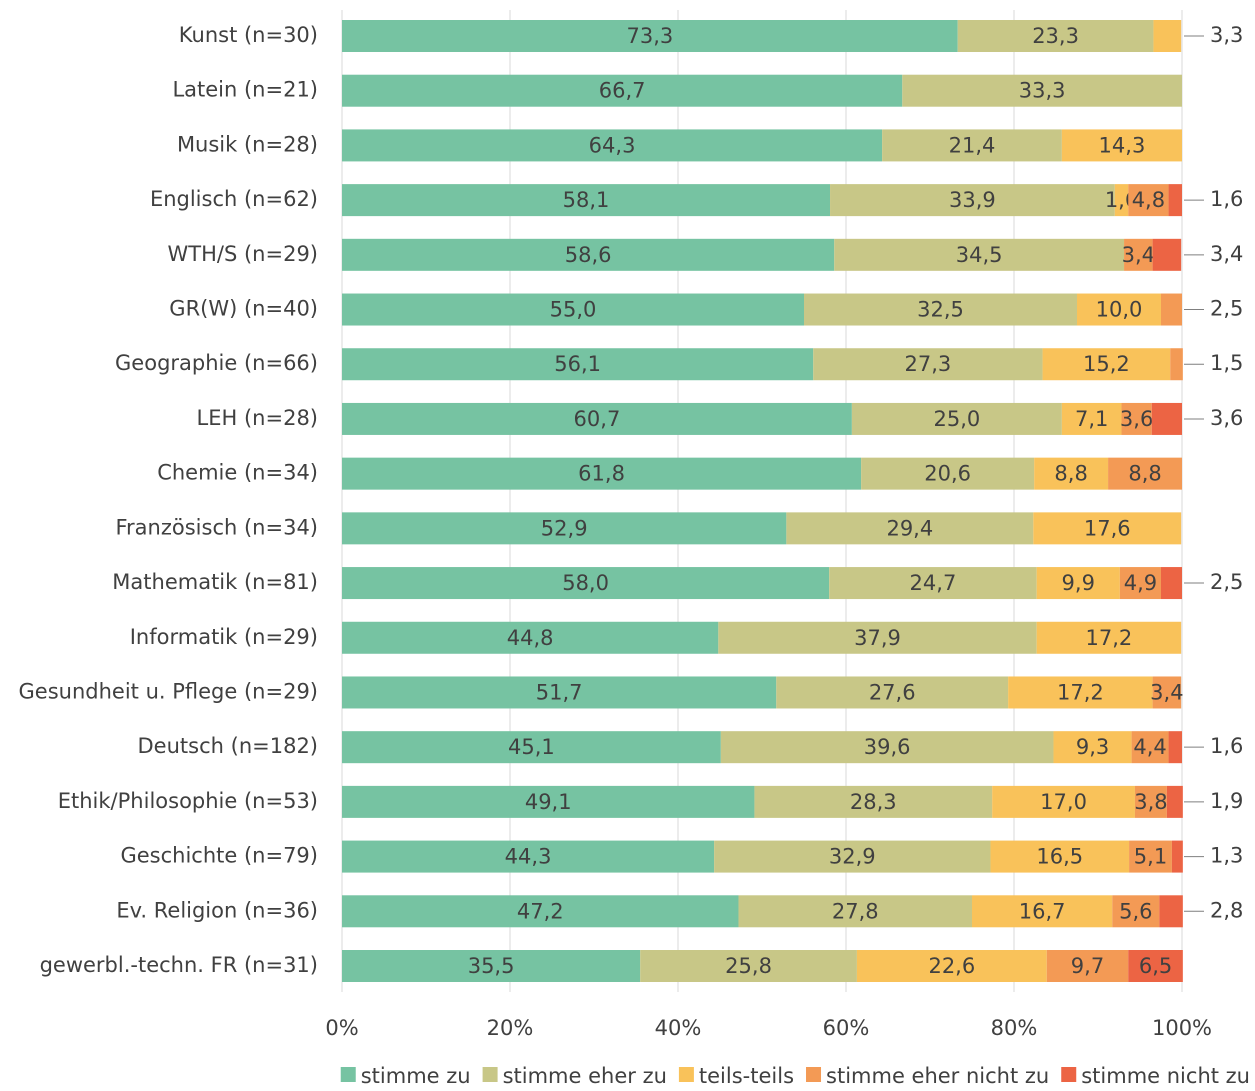 Image resolution: width=1255 pixels, height=1091 pixels. What do you see at coordinates (577, 364) in the screenshot?
I see `data-label: 56,1` at bounding box center [577, 364].